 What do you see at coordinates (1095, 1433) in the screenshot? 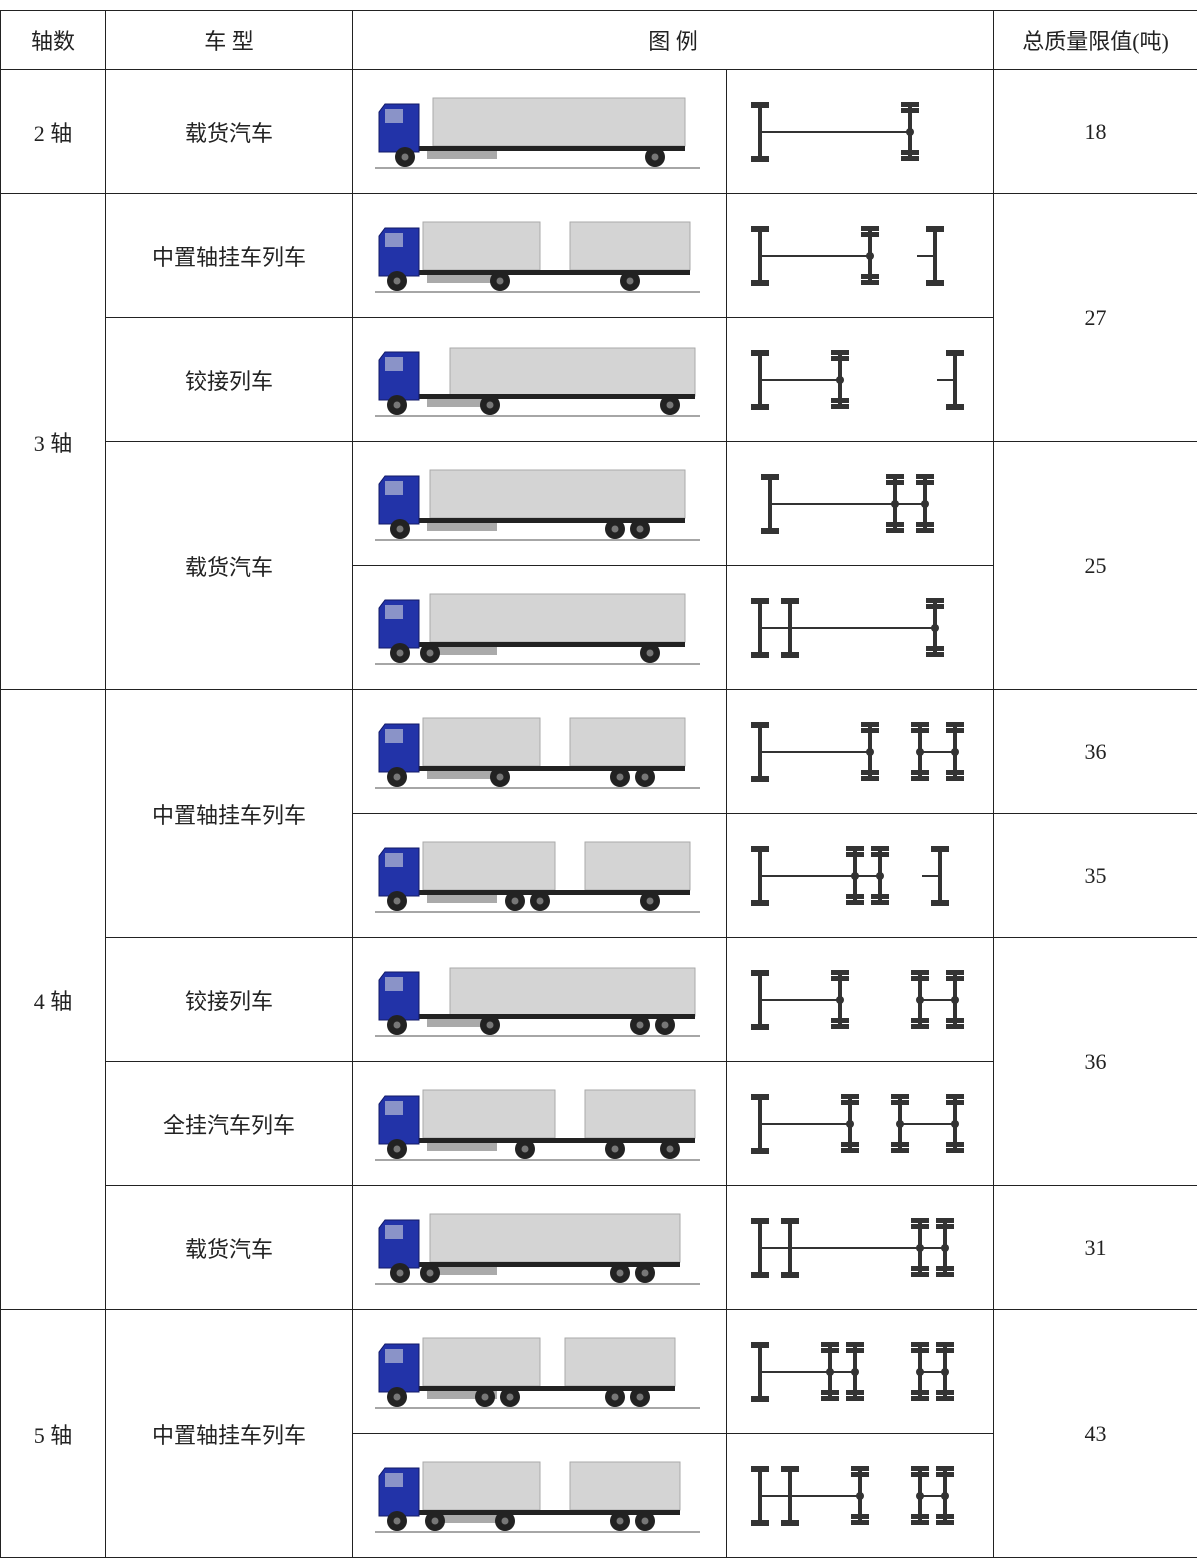
I see `limit-cell: 43` at bounding box center [1095, 1433].